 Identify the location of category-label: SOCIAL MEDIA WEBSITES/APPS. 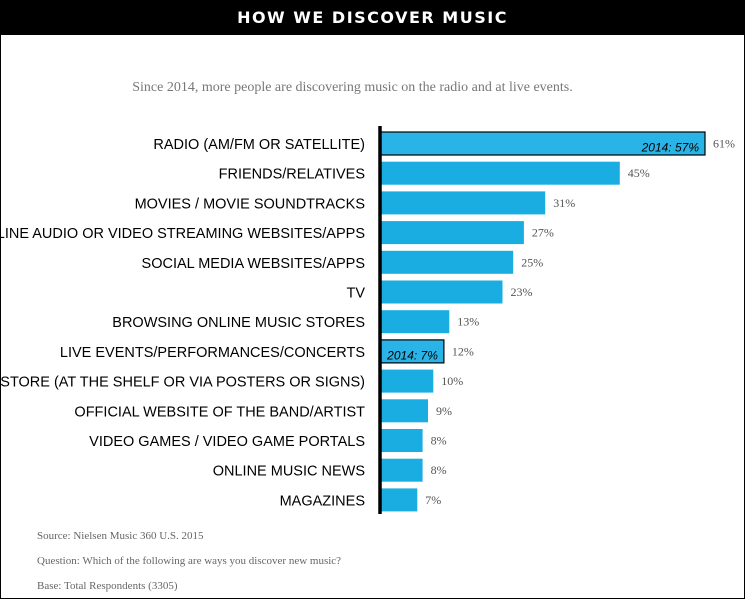
(253, 264).